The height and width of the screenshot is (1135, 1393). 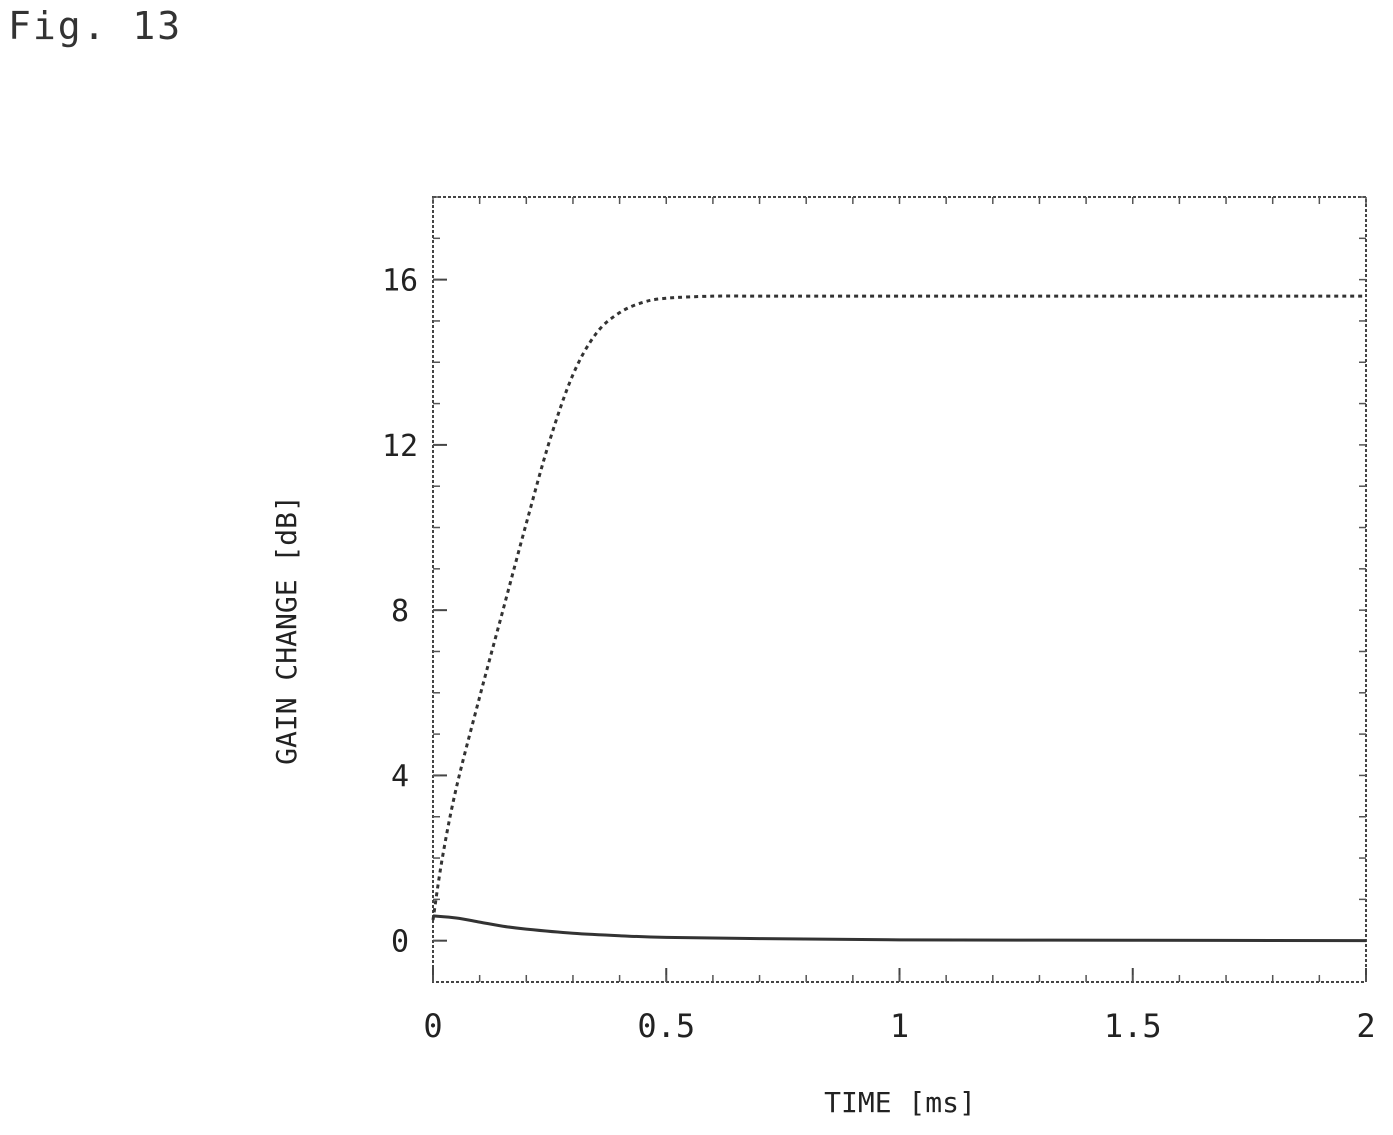 What do you see at coordinates (899, 928) in the screenshot?
I see `series-line-solid` at bounding box center [899, 928].